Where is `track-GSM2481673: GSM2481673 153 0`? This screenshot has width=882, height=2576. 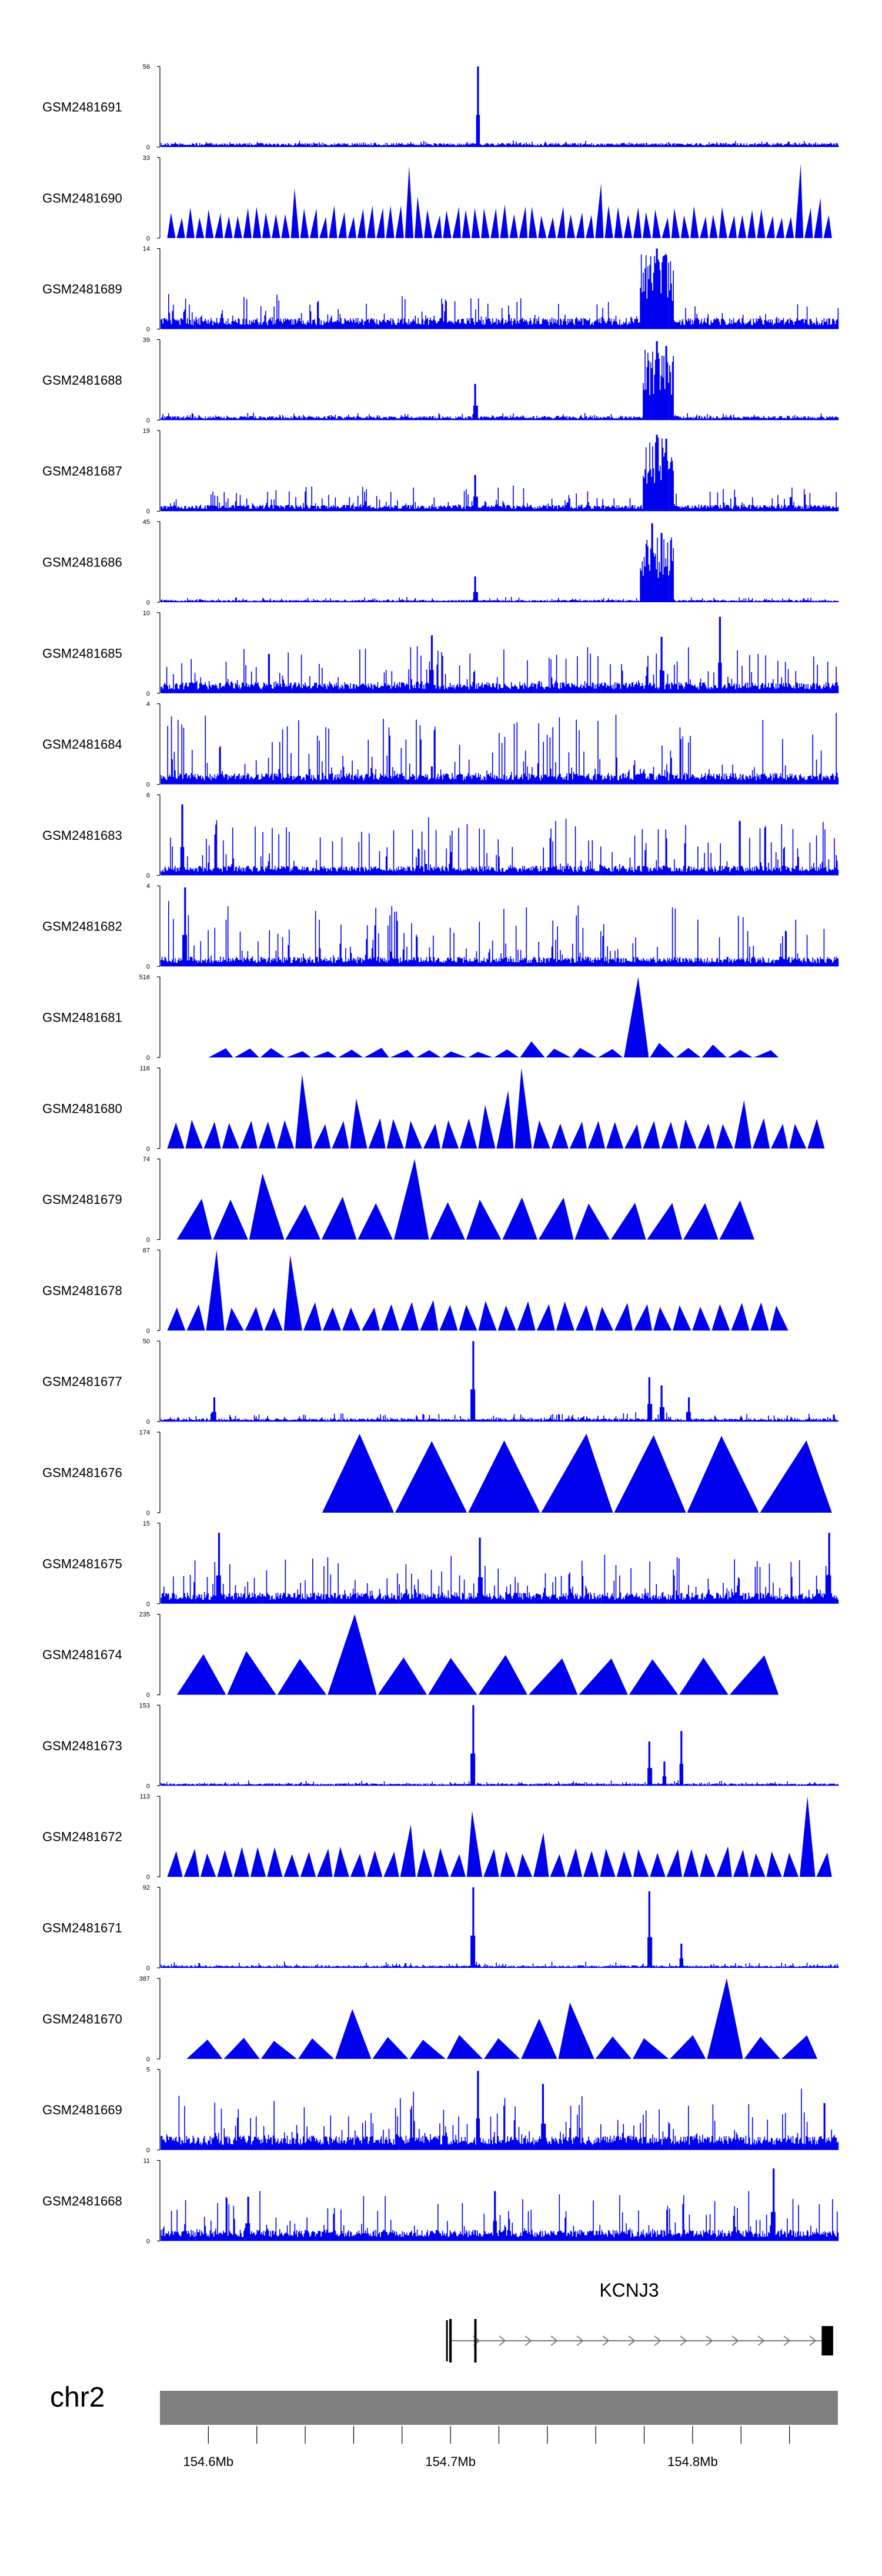
track-GSM2481673: GSM2481673 153 0 is located at coordinates (440, 1746).